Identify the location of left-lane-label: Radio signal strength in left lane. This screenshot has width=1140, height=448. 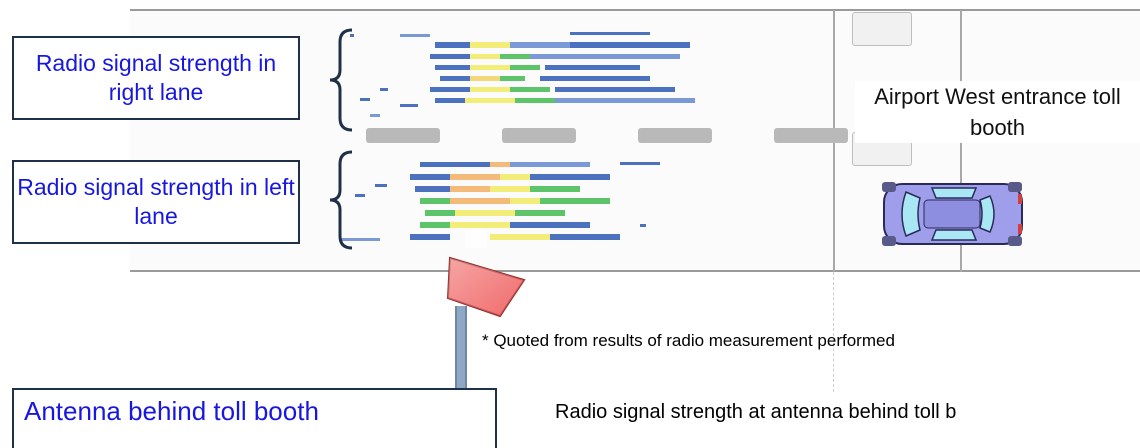
(156, 202).